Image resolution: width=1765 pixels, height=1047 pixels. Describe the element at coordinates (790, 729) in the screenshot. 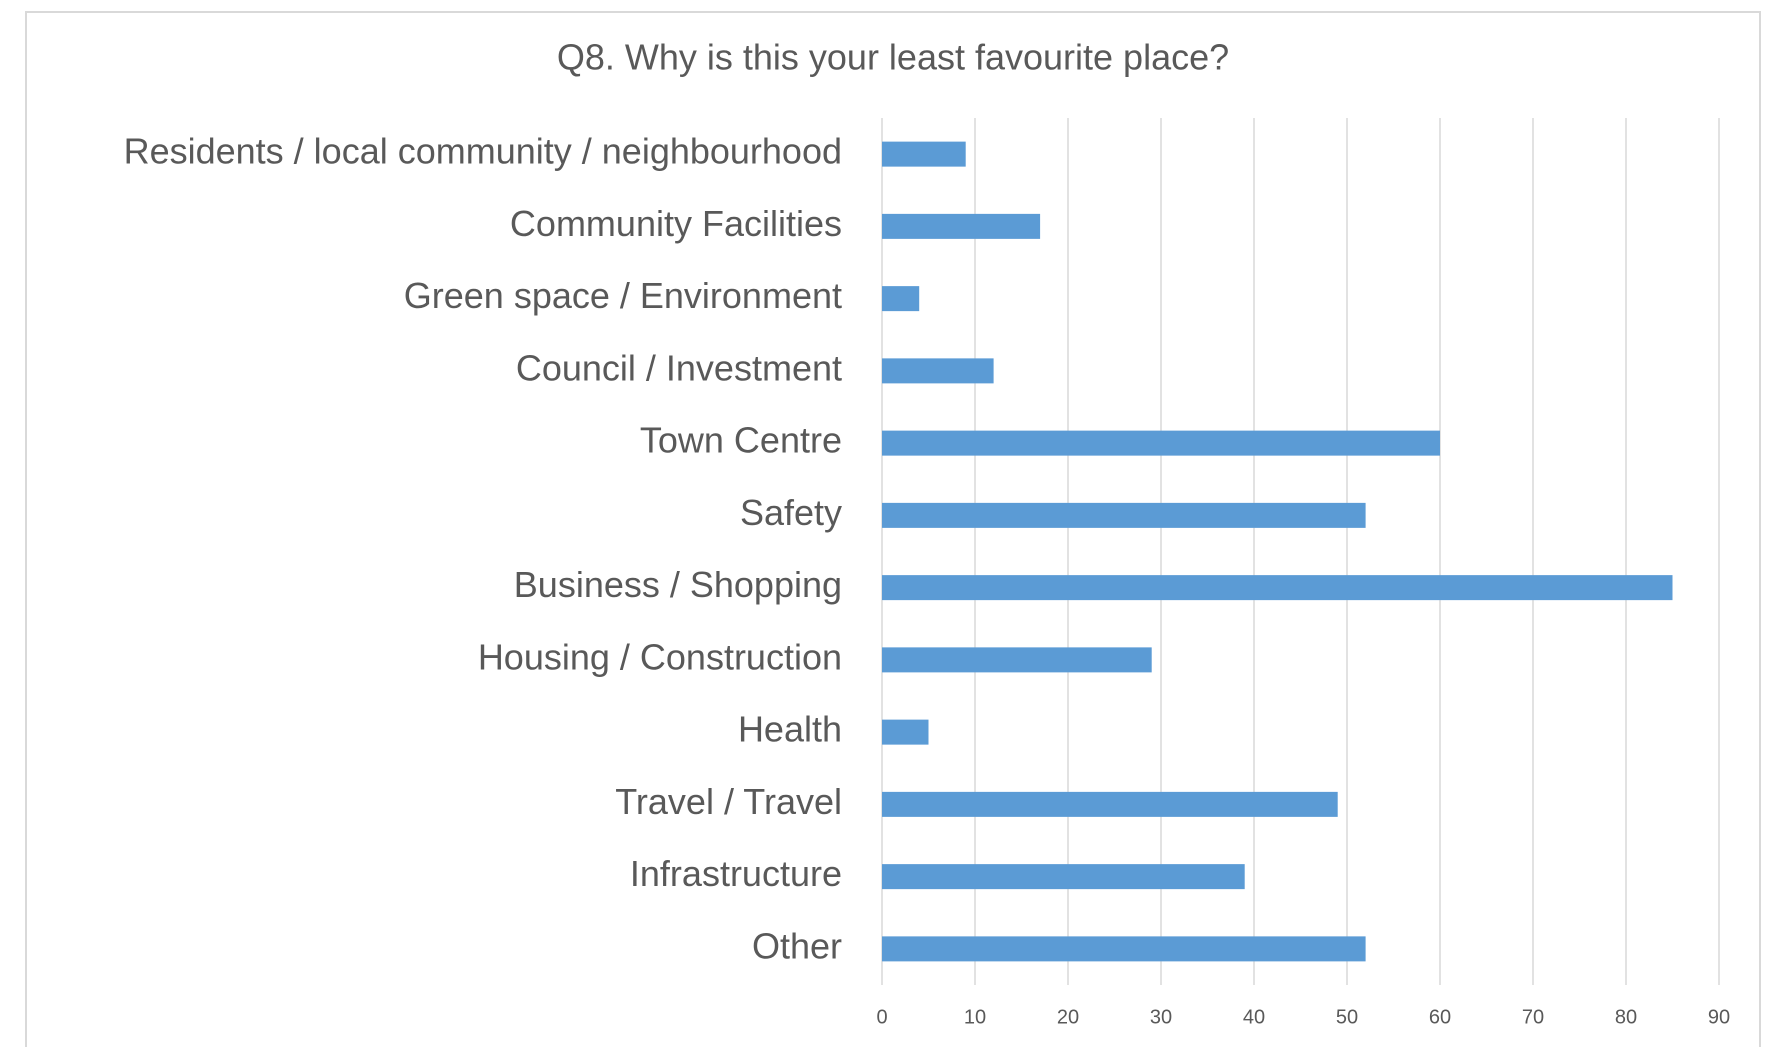

I see `y-tick-label: Health` at that location.